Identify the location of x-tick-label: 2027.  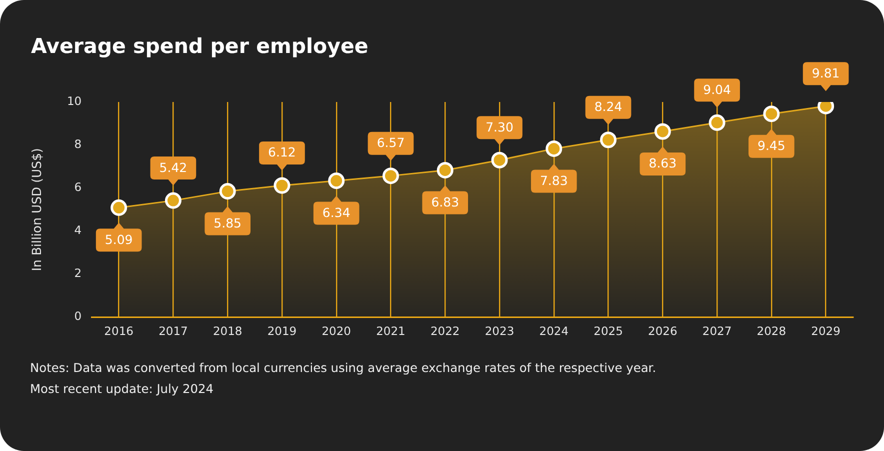
(717, 331).